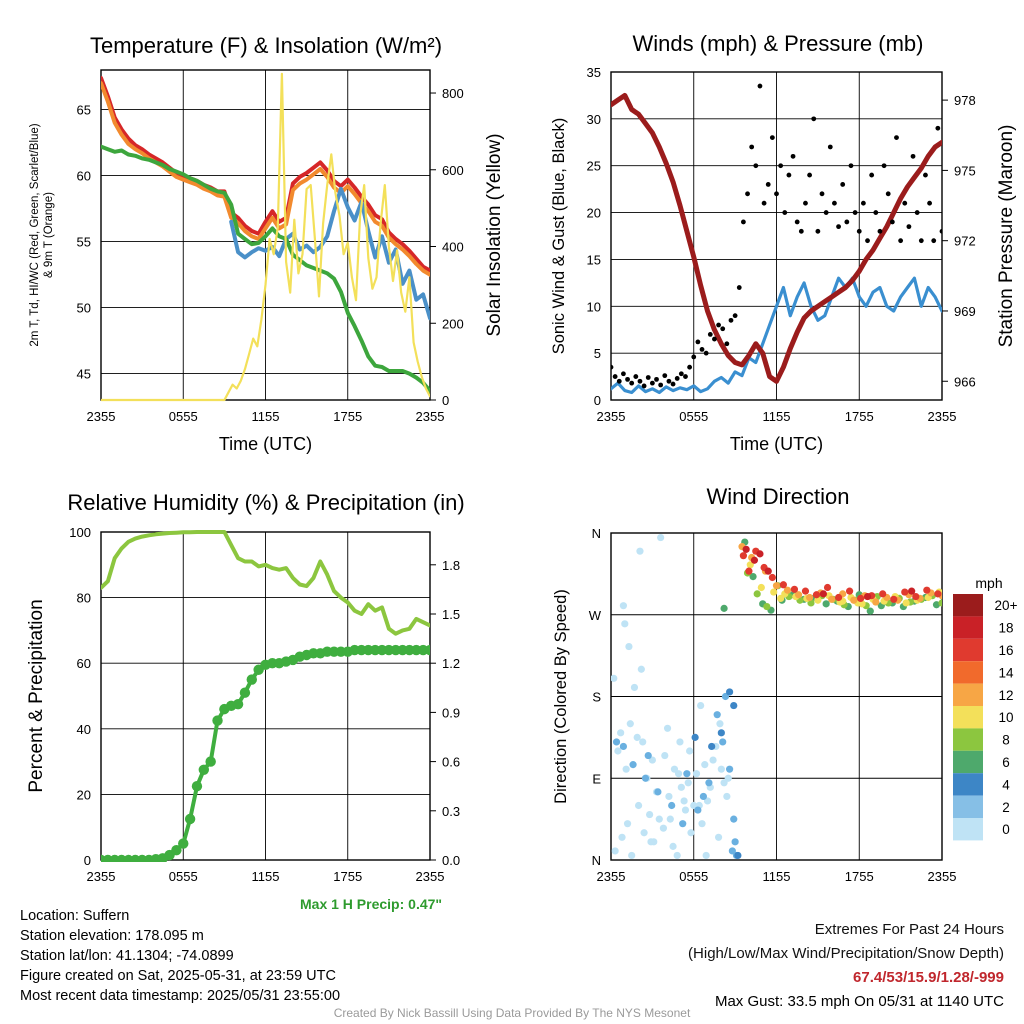  What do you see at coordinates (451, 860) in the screenshot?
I see `y2-tick-label: 0.0` at bounding box center [451, 860].